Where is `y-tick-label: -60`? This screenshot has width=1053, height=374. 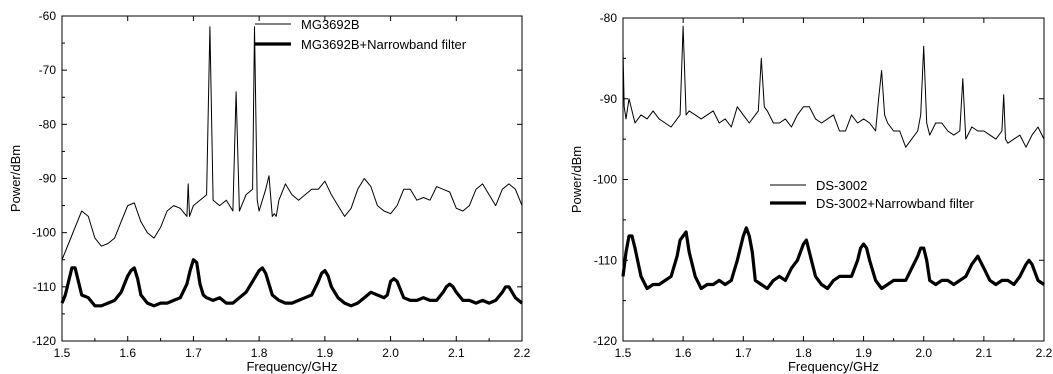 y-tick-label: -60 is located at coordinates (48, 16).